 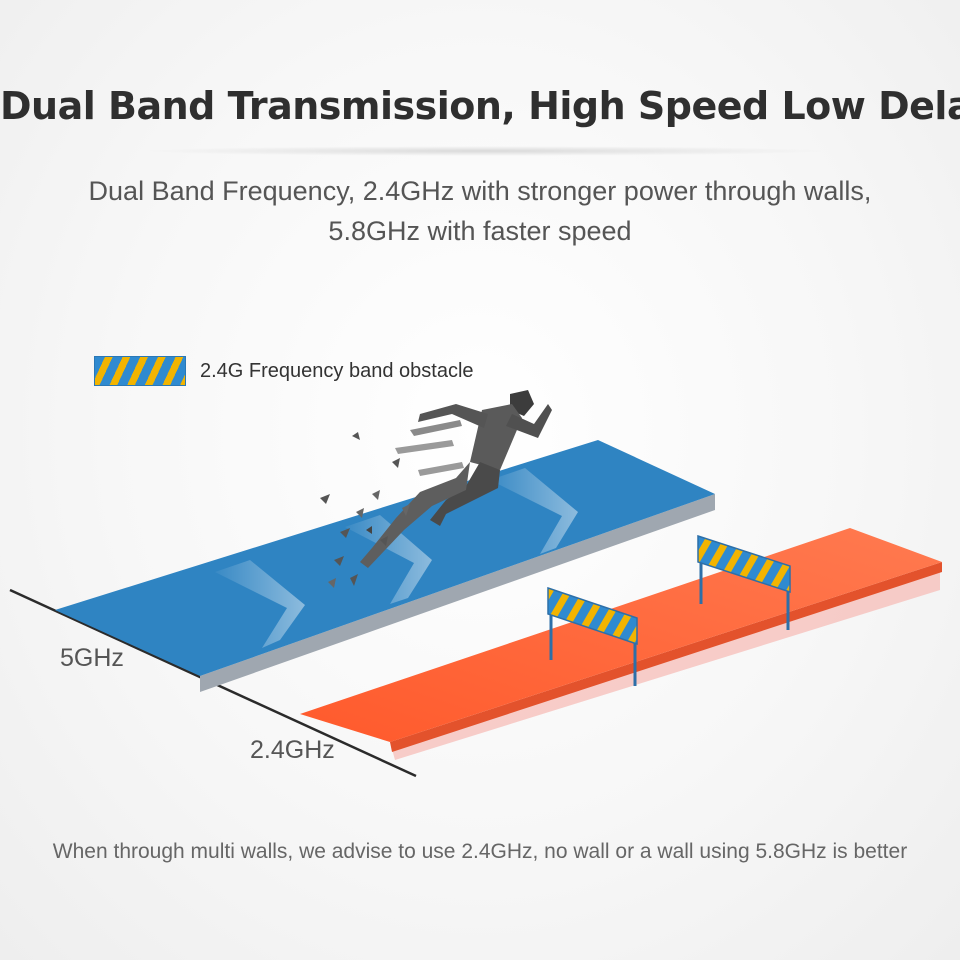 What do you see at coordinates (480, 231) in the screenshot?
I see `subtitle-line-2: 5.8GHz with faster speed` at bounding box center [480, 231].